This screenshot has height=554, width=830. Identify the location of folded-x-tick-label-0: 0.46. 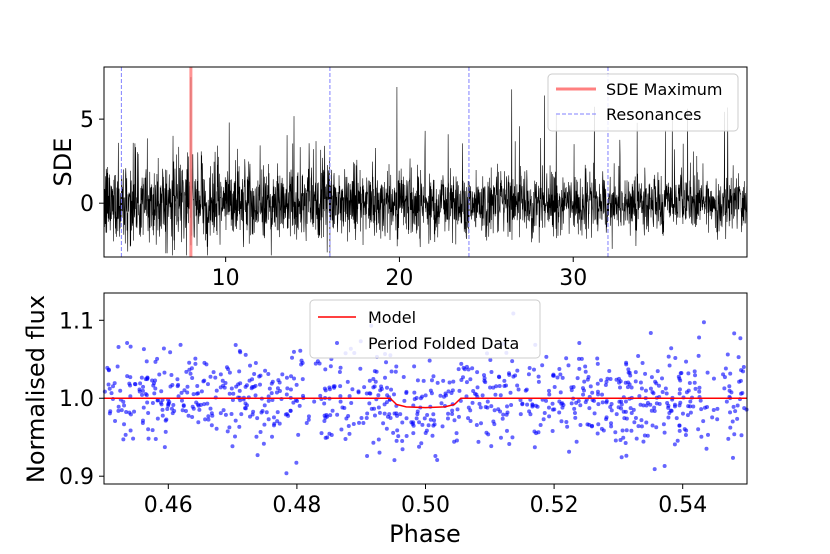
(168, 505).